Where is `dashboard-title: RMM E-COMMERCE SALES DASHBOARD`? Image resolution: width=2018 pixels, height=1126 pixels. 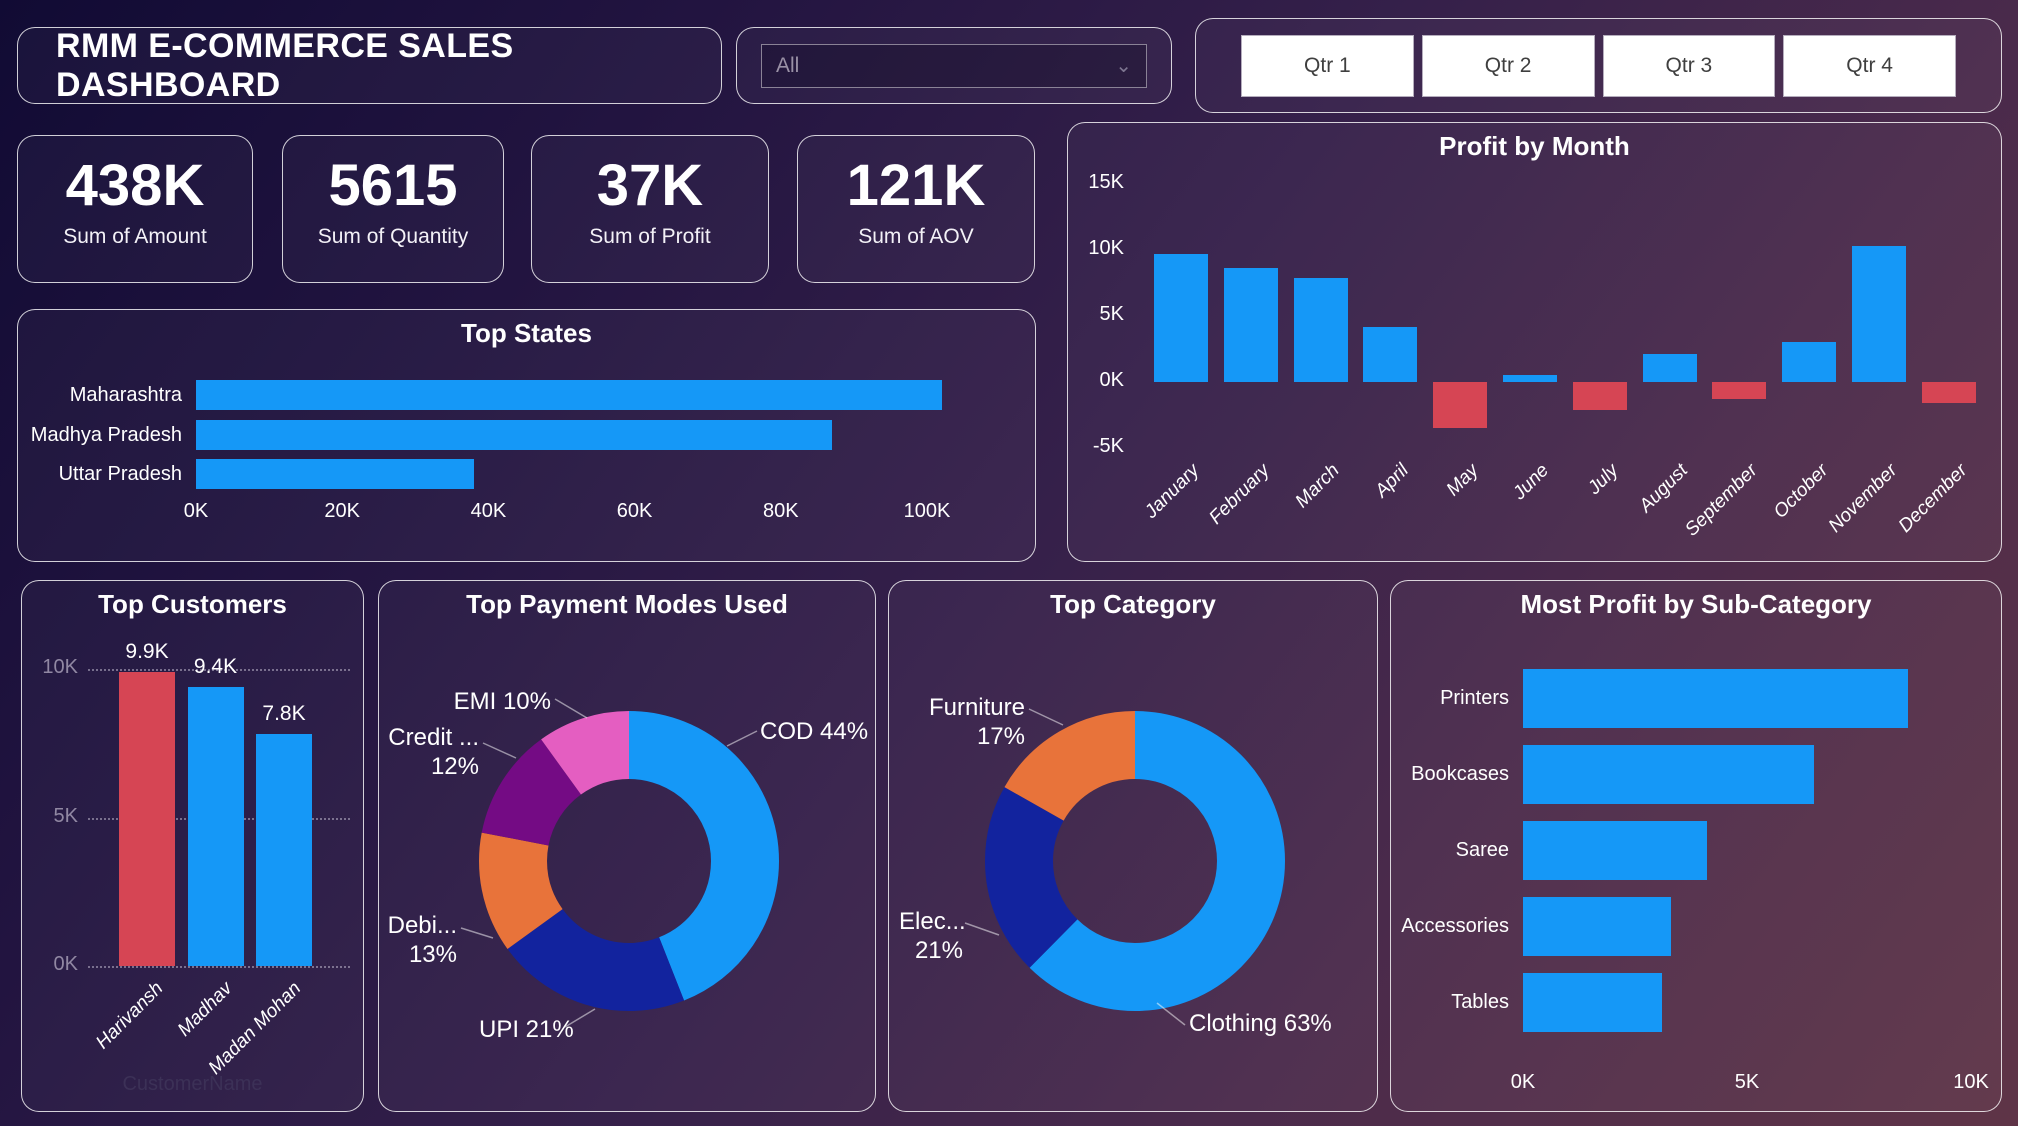
dashboard-title: RMM E-COMMERCE SALES DASHBOARD is located at coordinates (285, 65).